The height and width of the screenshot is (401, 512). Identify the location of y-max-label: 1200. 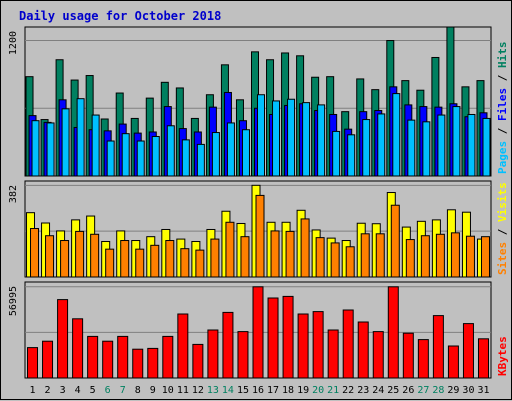
(13, 43).